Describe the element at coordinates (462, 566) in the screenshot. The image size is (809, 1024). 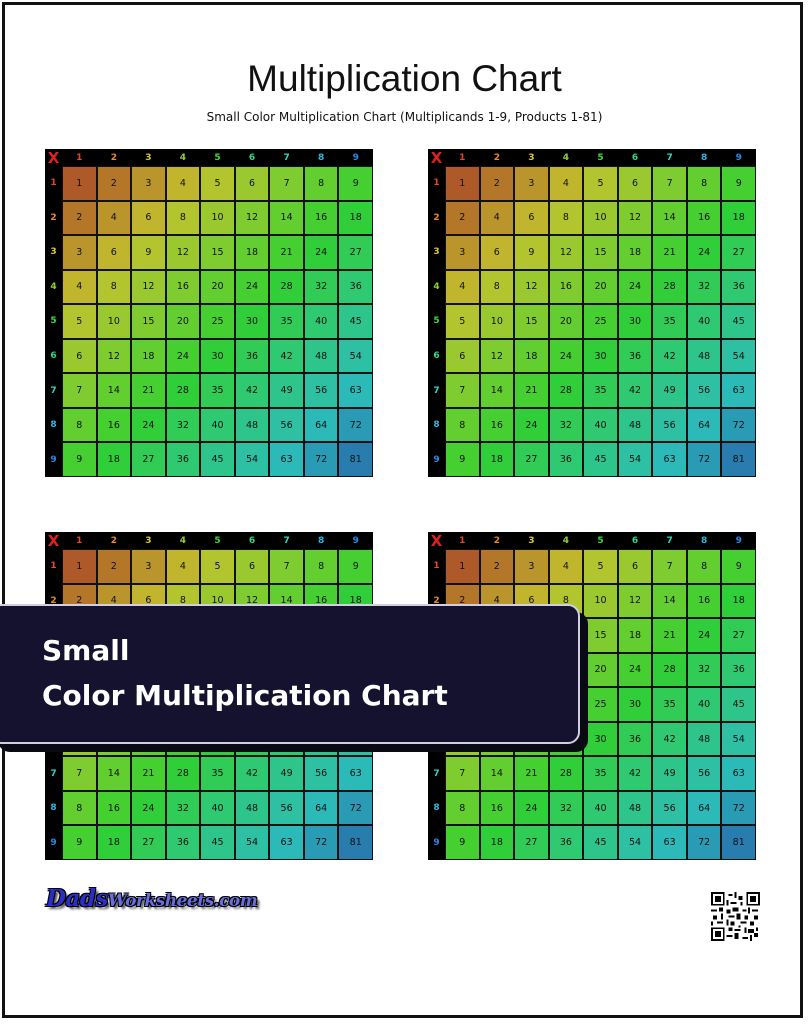
I see `product-cell: 1` at that location.